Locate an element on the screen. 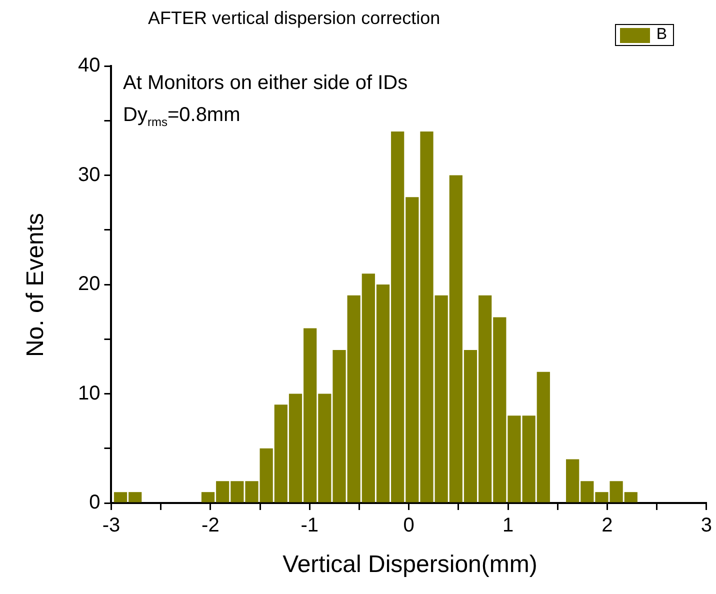 The image size is (716, 594). x-tick-label: 2 is located at coordinates (607, 525).